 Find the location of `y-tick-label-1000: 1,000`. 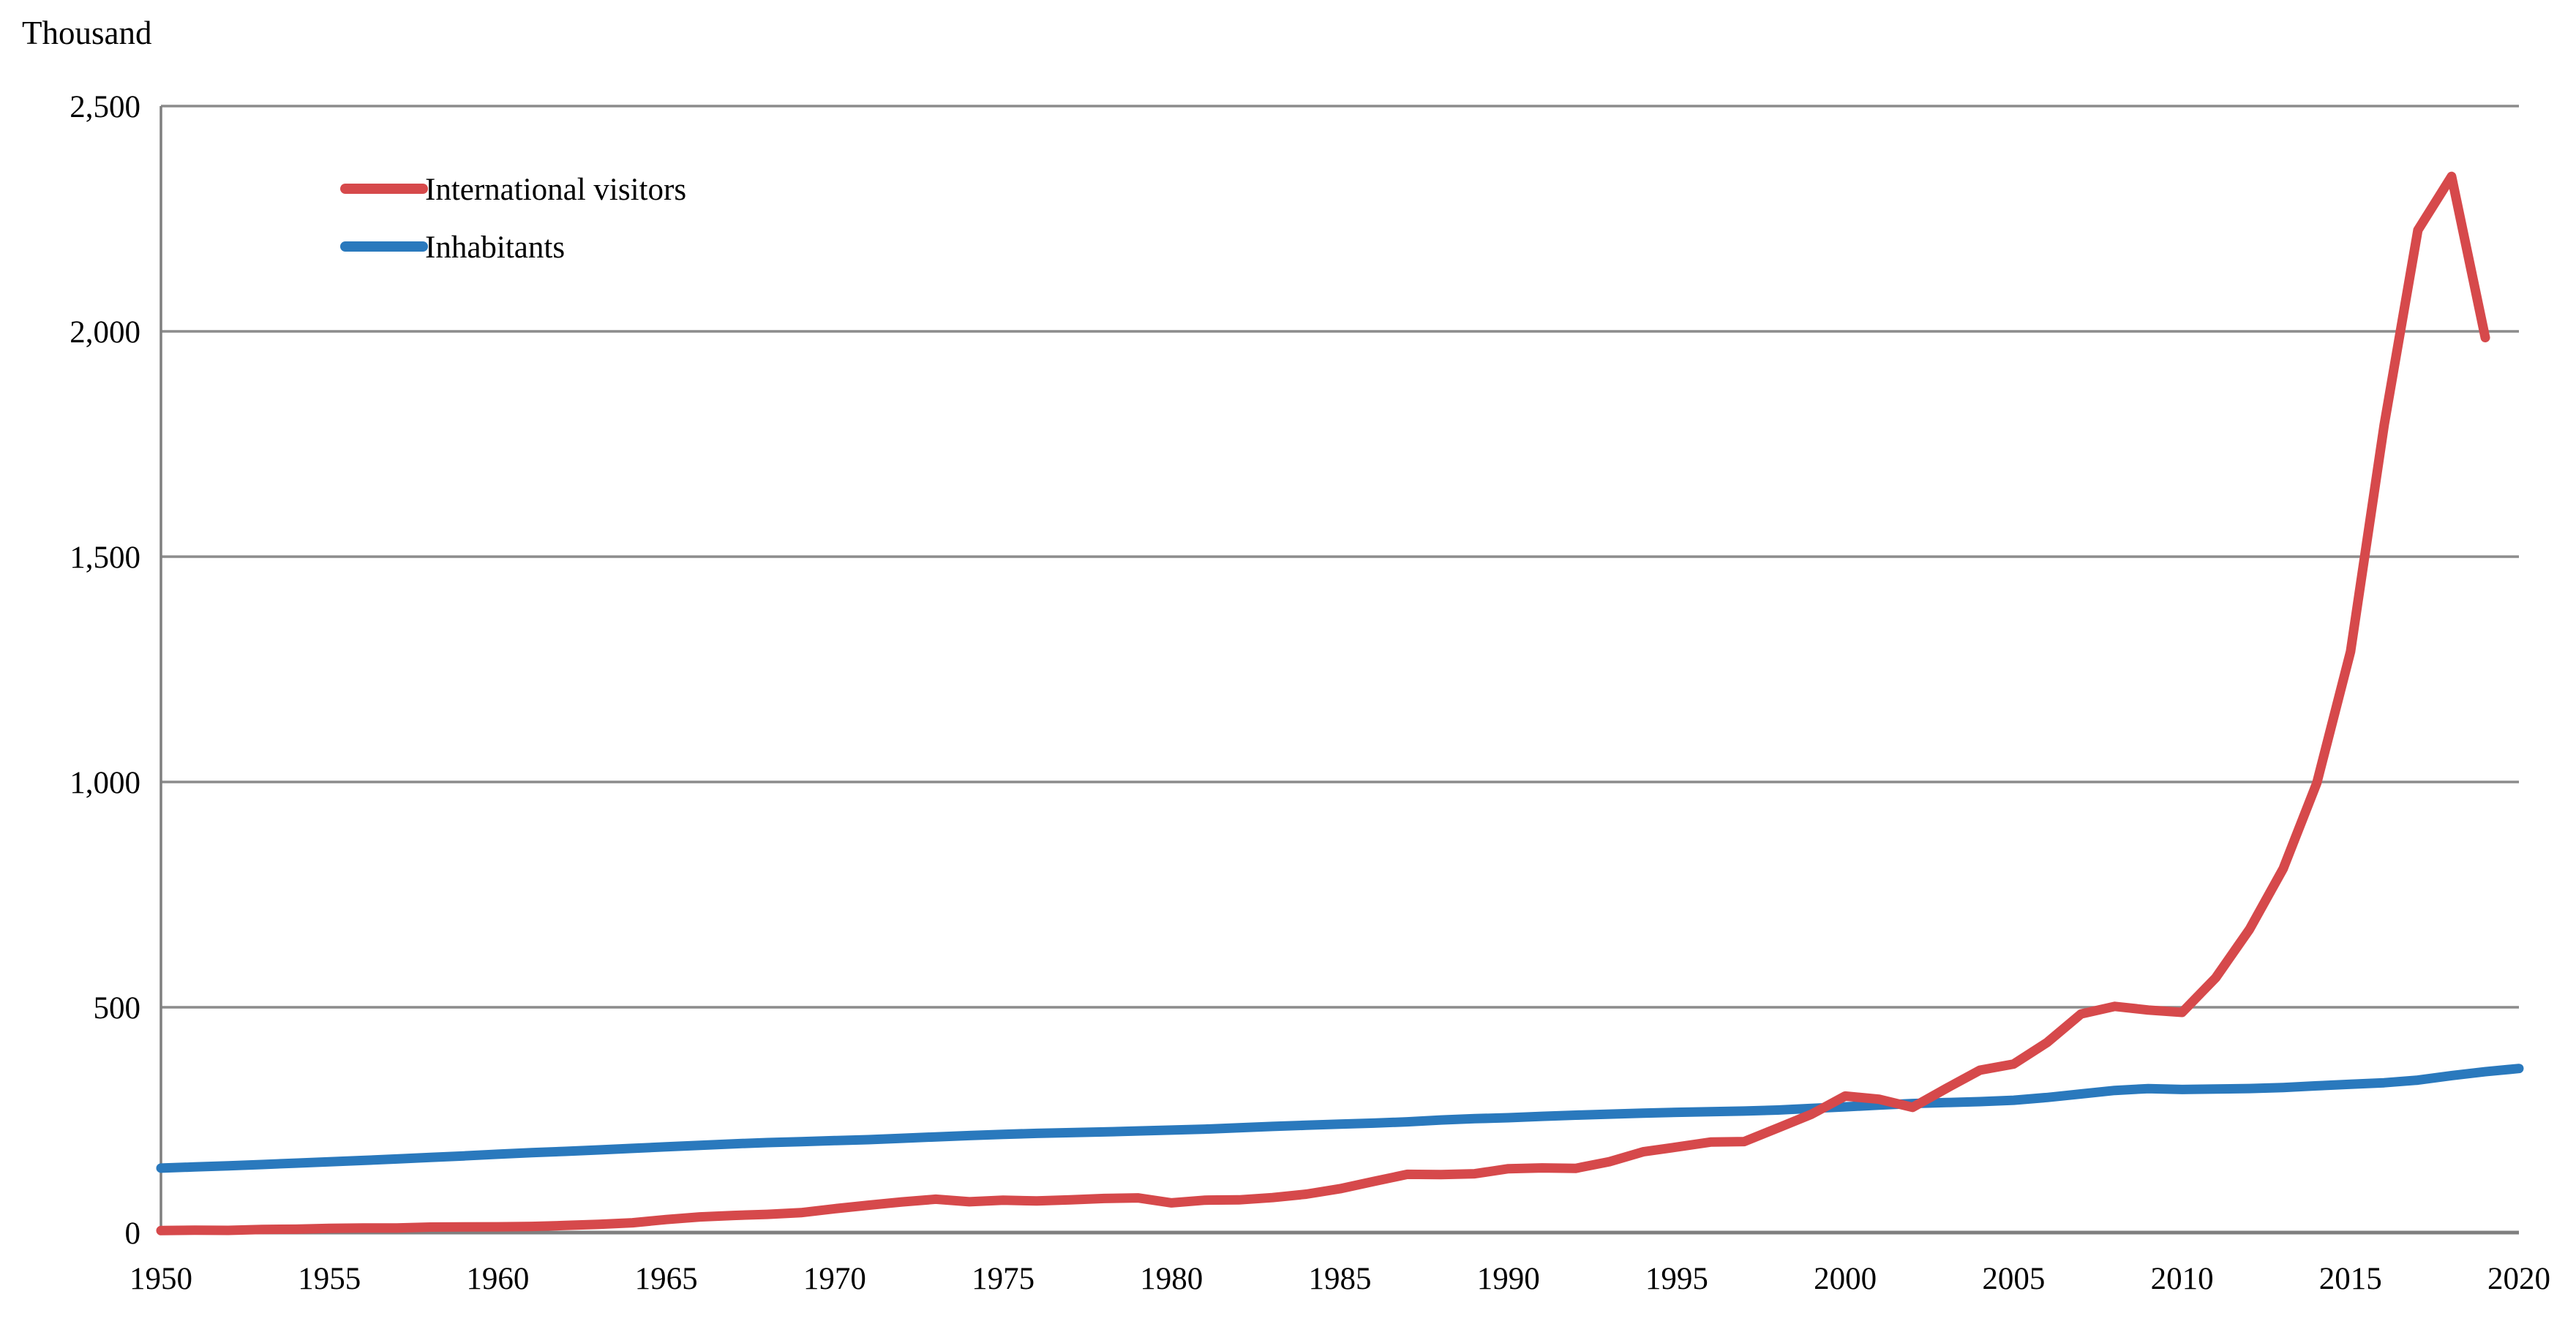

y-tick-label-1000: 1,000 is located at coordinates (105, 783).